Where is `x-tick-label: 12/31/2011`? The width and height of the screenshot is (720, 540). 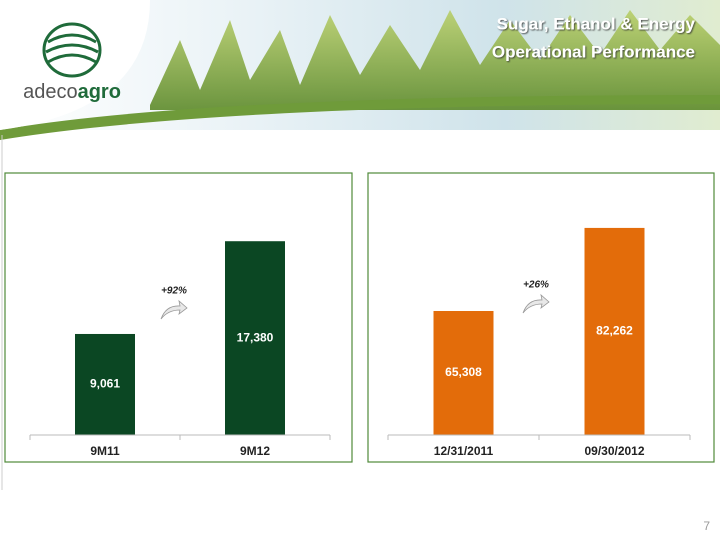
x-tick-label: 12/31/2011 is located at coordinates (464, 451).